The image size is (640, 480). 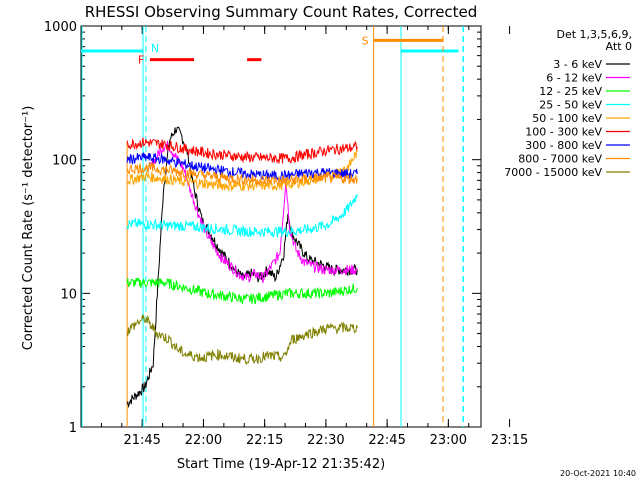 What do you see at coordinates (64, 161) in the screenshot?
I see `y-tick-label: 100` at bounding box center [64, 161].